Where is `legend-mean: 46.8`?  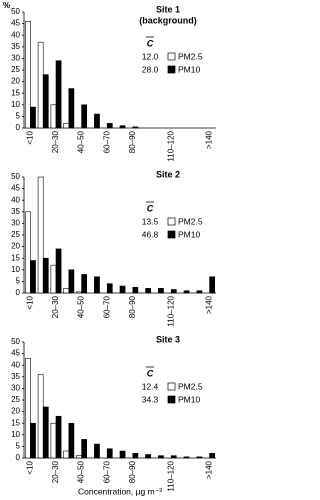
legend-mean: 46.8 is located at coordinates (150, 234).